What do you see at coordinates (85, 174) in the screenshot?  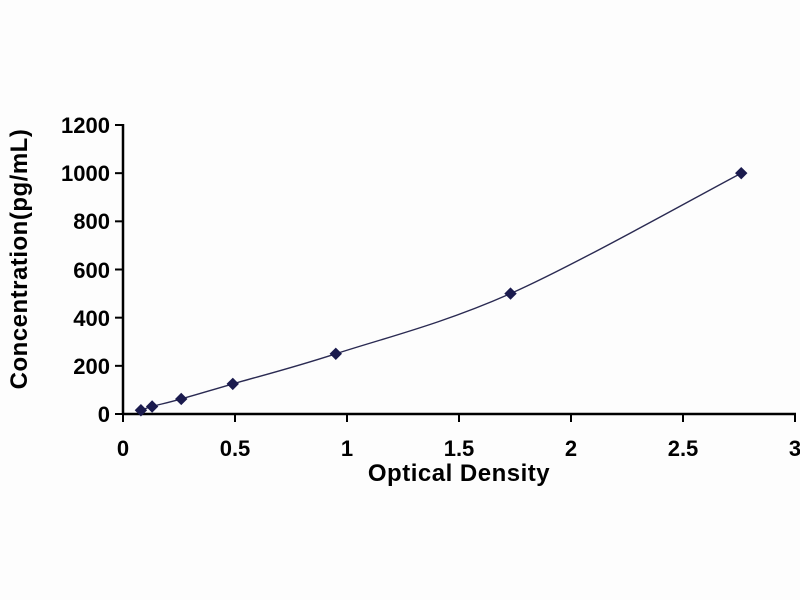 I see `y-tick-label: 1000` at bounding box center [85, 174].